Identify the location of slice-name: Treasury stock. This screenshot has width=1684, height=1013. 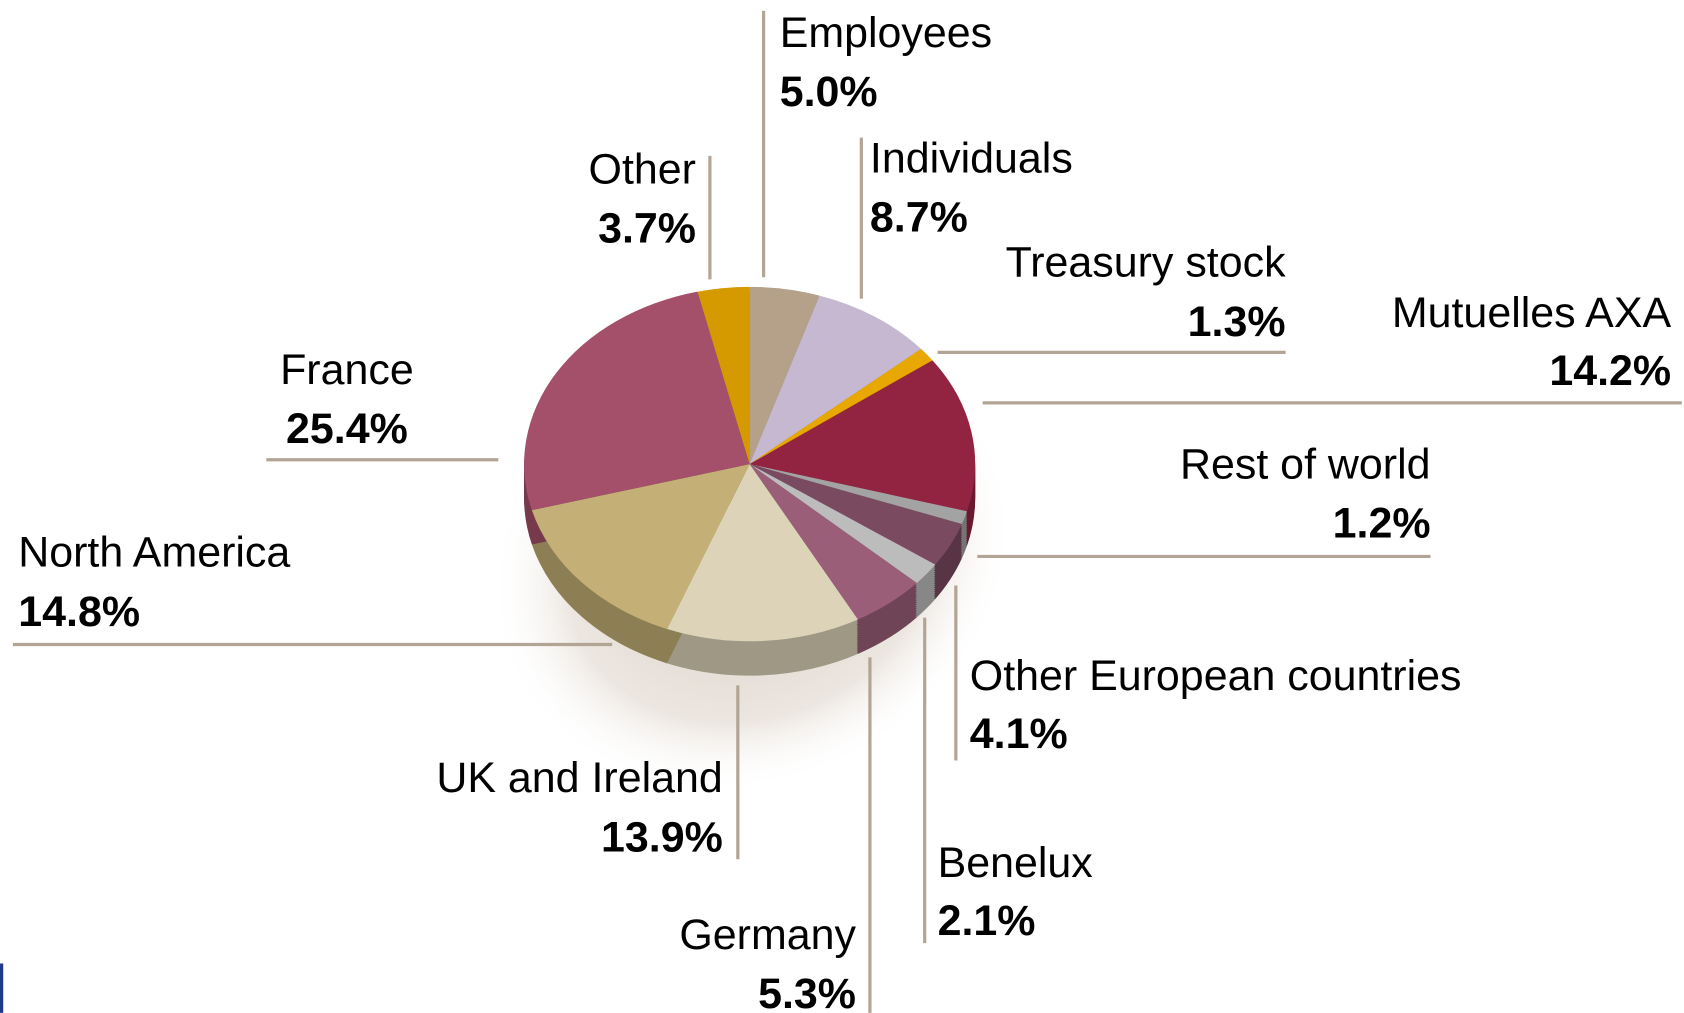
(1146, 263).